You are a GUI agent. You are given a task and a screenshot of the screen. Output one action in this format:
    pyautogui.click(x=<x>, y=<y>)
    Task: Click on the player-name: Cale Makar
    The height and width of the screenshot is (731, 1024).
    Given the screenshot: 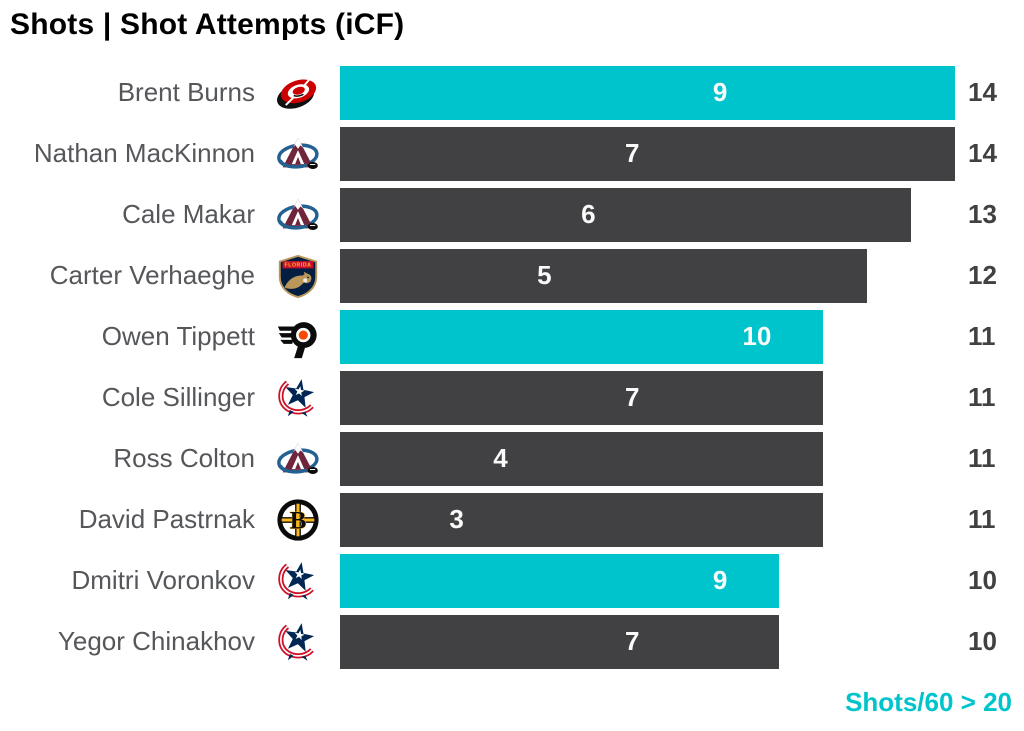 What is the action you would take?
    pyautogui.click(x=188, y=214)
    